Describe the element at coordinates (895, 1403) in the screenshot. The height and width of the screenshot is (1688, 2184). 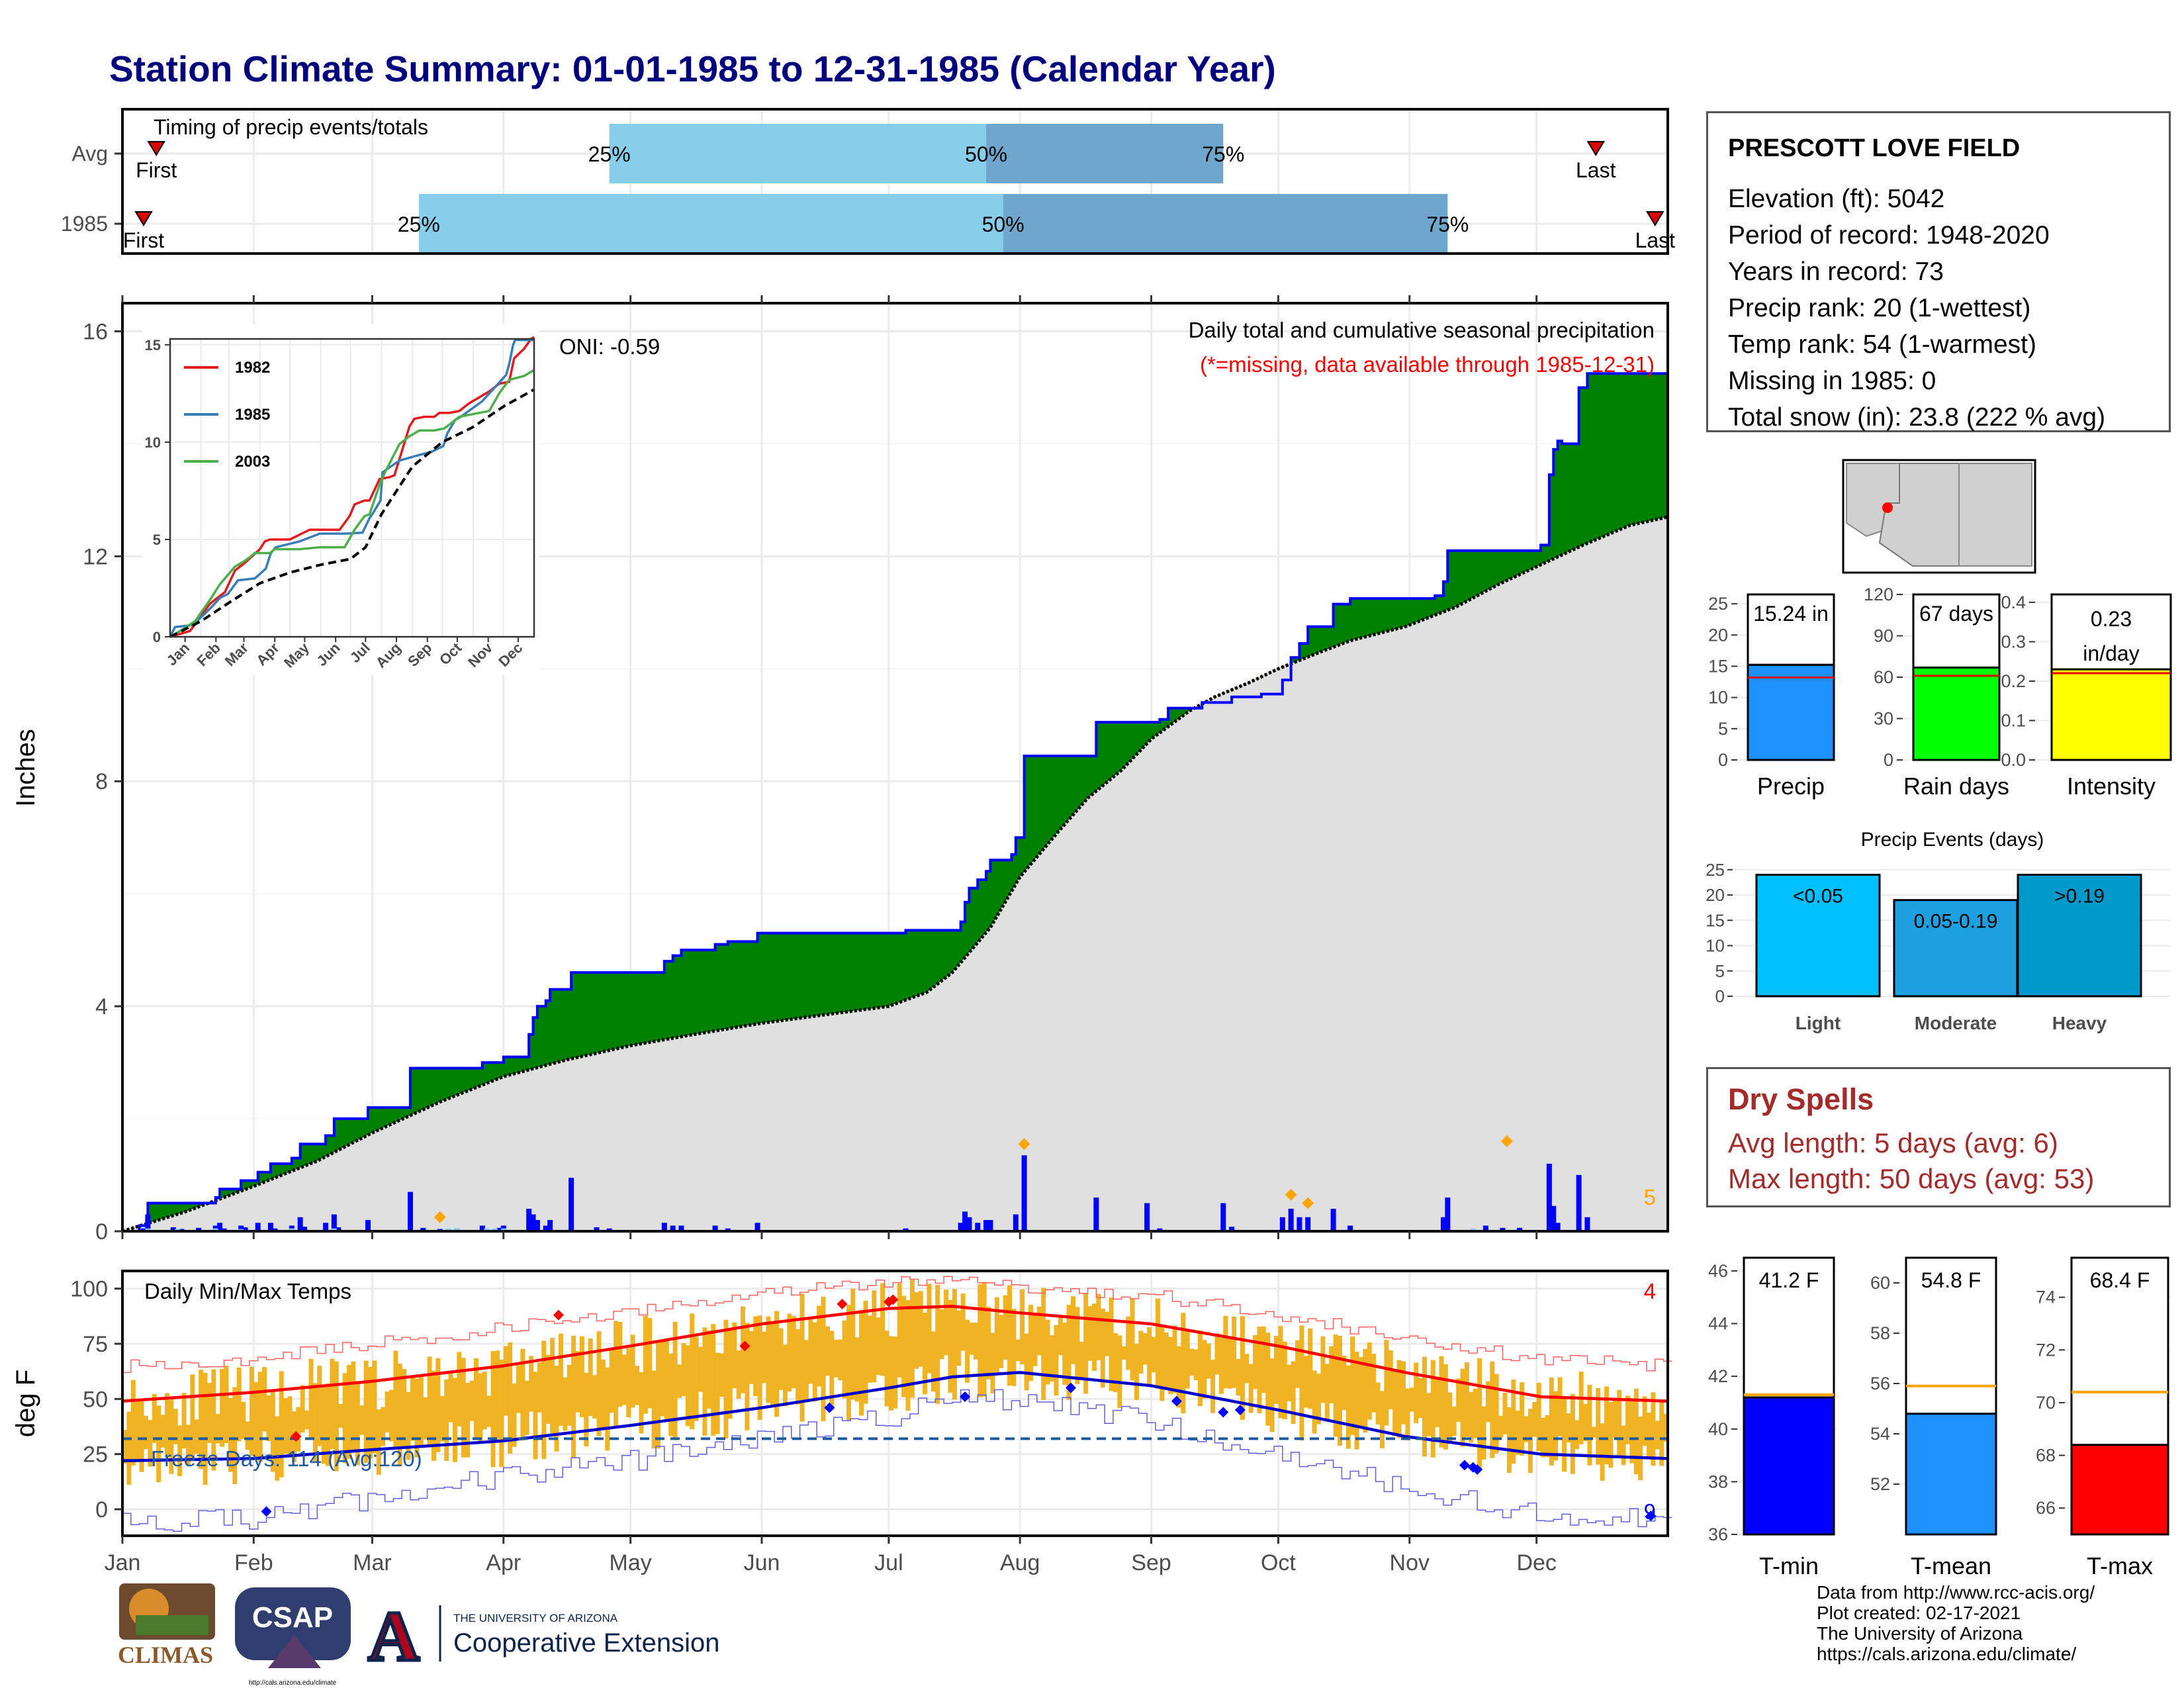
I see `temp-frame` at that location.